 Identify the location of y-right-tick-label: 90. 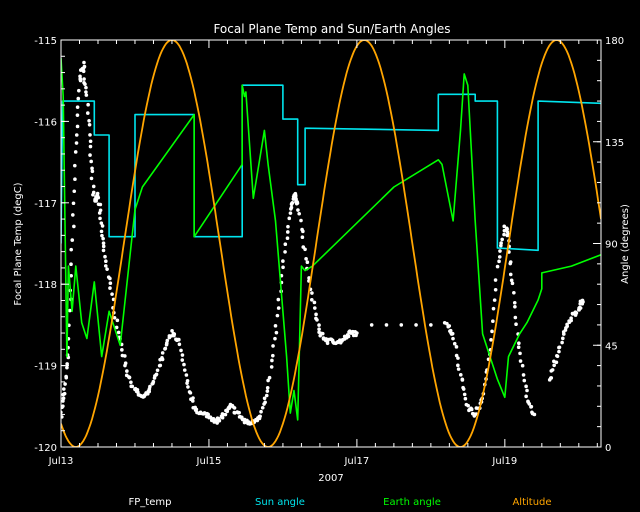
(611, 245).